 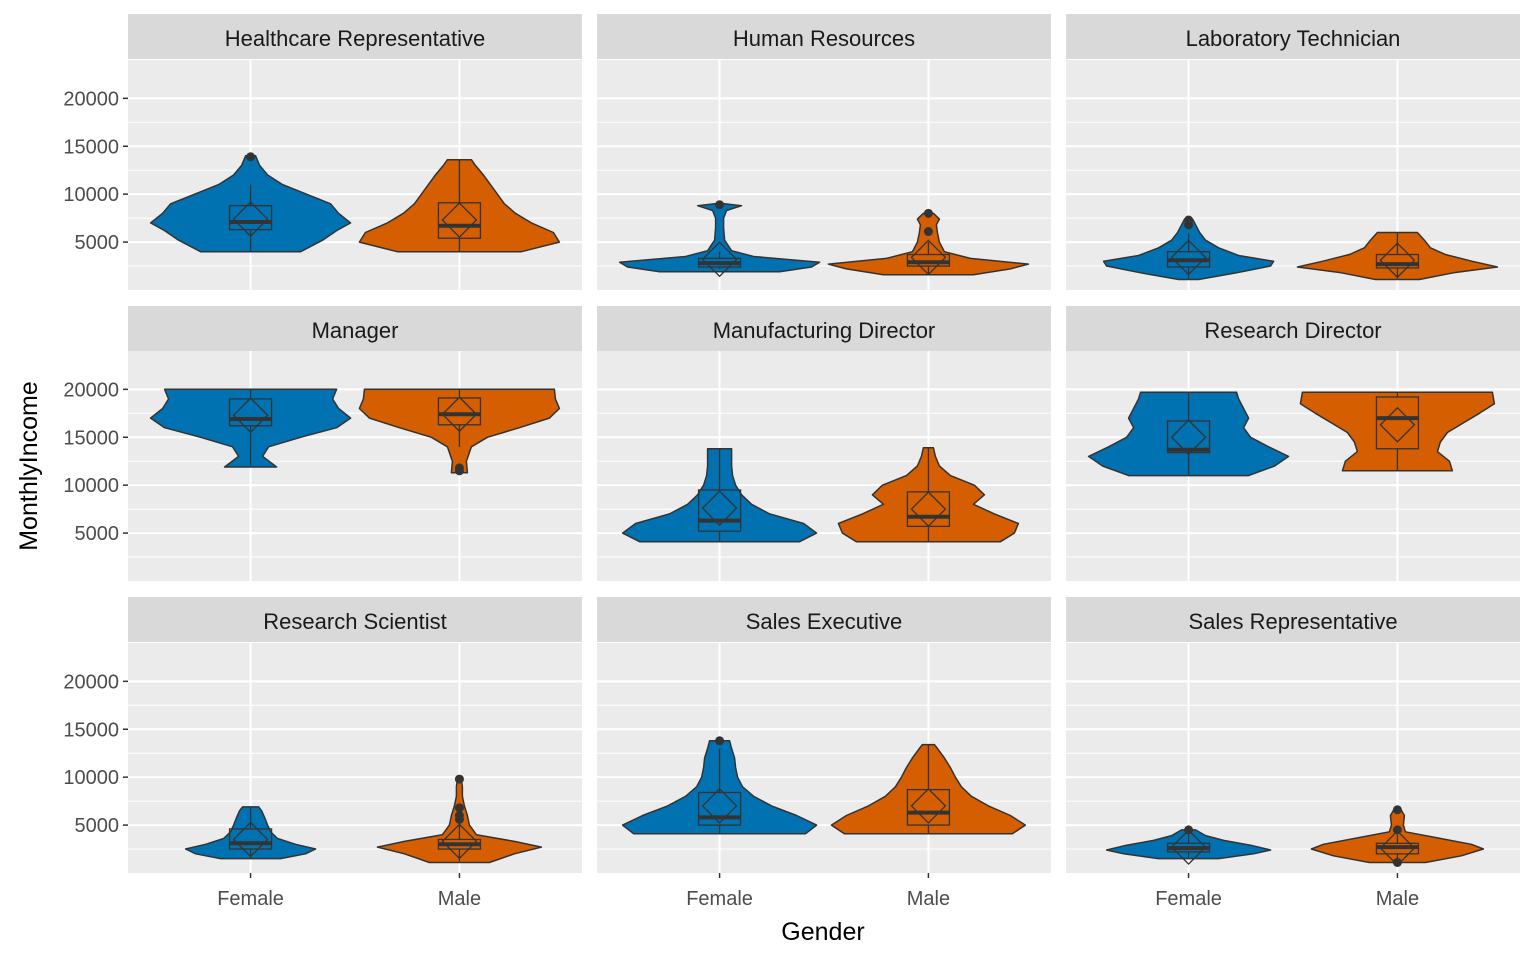 I want to click on facet-title: Sales Representative, so click(x=1292, y=621).